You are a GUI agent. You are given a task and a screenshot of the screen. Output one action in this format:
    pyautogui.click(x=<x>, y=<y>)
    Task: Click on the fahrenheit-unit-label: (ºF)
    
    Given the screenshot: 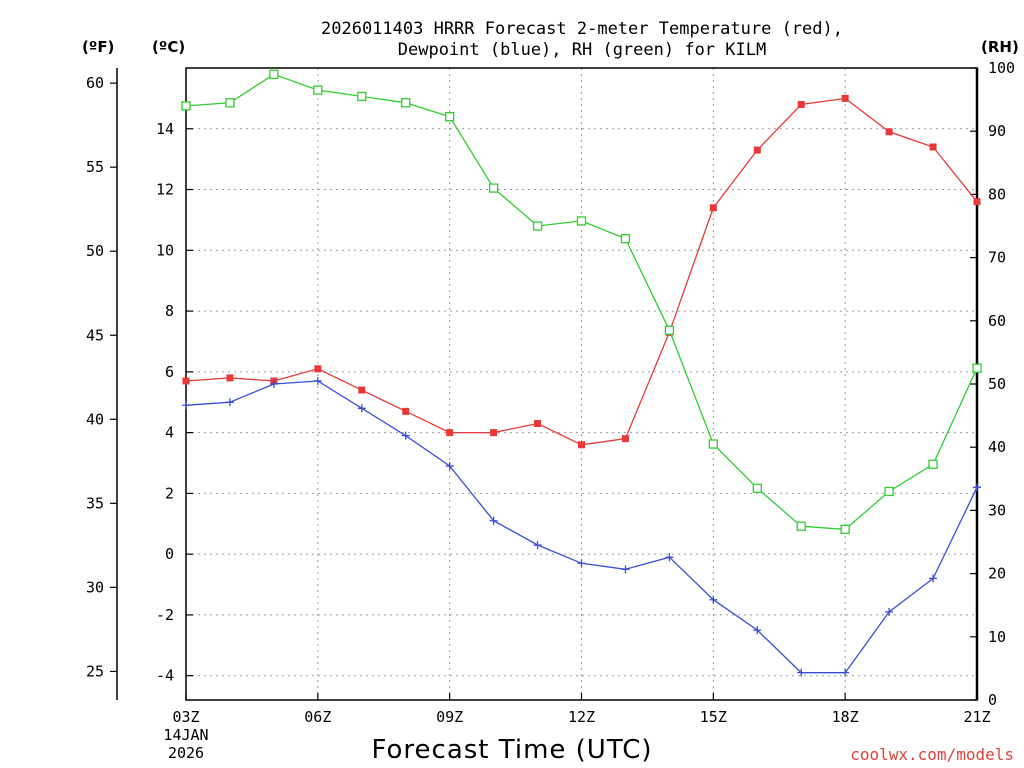 What is the action you would take?
    pyautogui.click(x=98, y=47)
    